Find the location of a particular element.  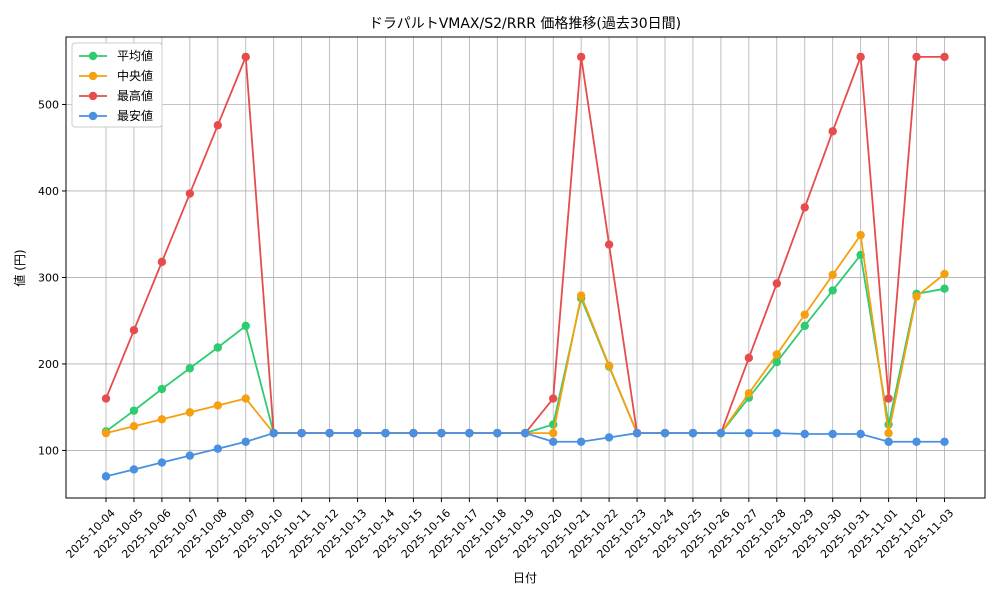

y-tick-label: 300 is located at coordinates (48, 277).